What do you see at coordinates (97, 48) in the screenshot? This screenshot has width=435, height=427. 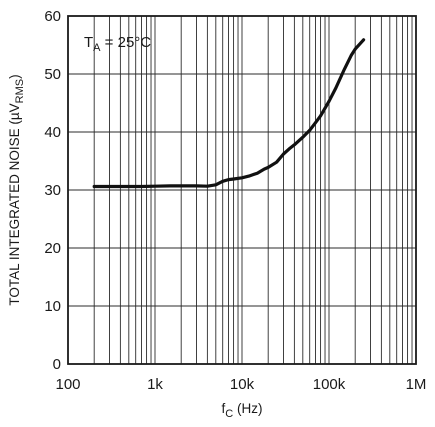 I see `annotation-sub: A` at bounding box center [97, 48].